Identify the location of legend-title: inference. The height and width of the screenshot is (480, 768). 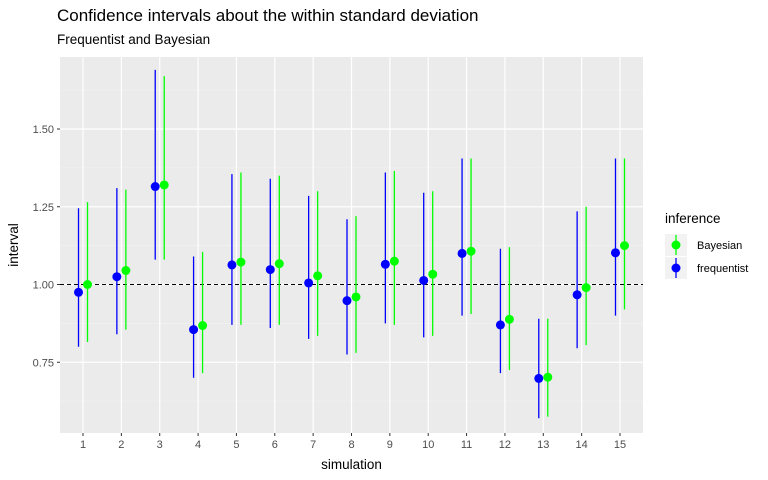
(693, 218).